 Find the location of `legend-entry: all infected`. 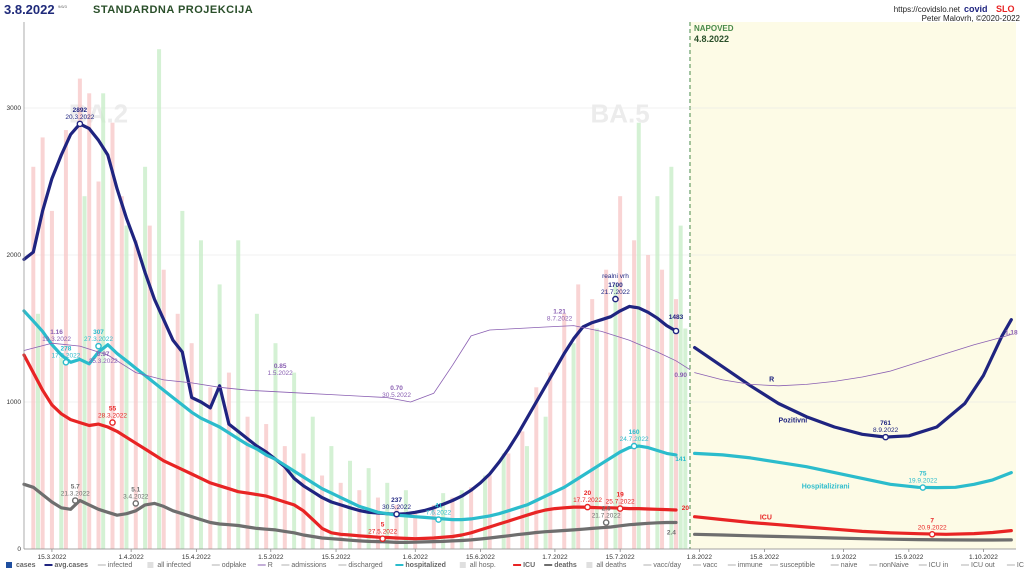

legend-entry: all infected is located at coordinates (174, 565).